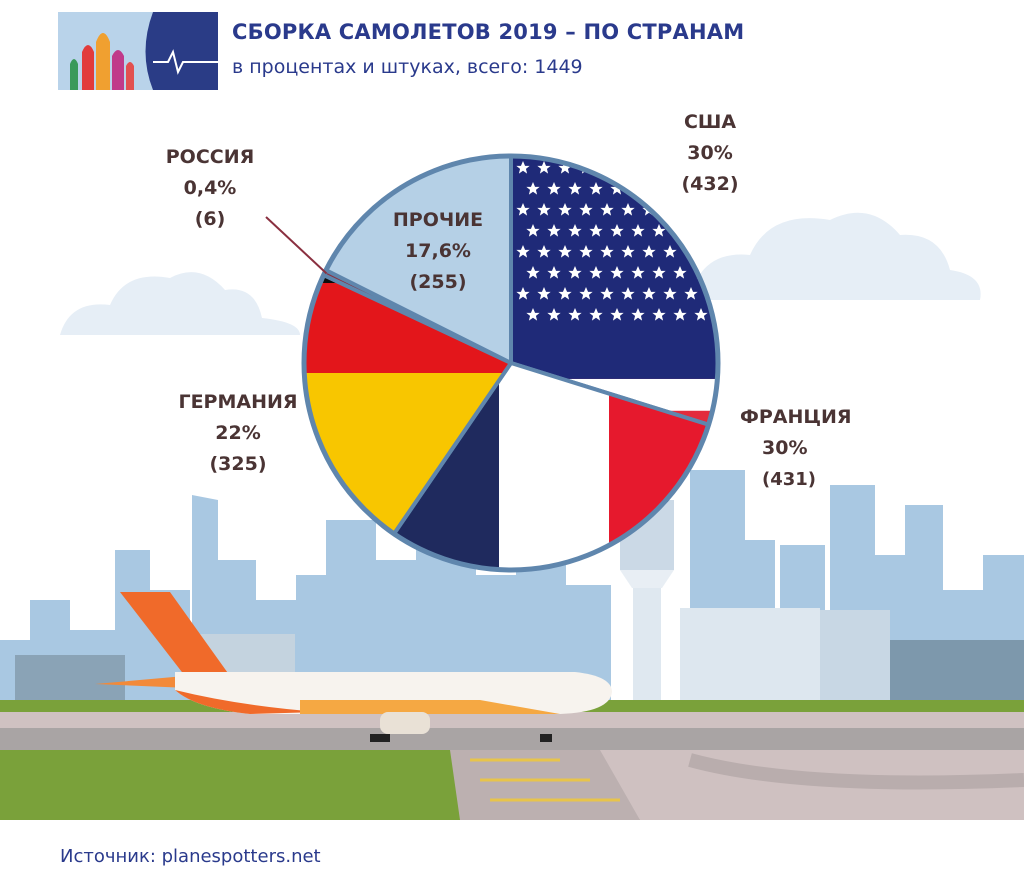 The height and width of the screenshot is (893, 1024). I want to click on chart-subtitle: в процентах и штуках, всего: 1449, so click(407, 67).